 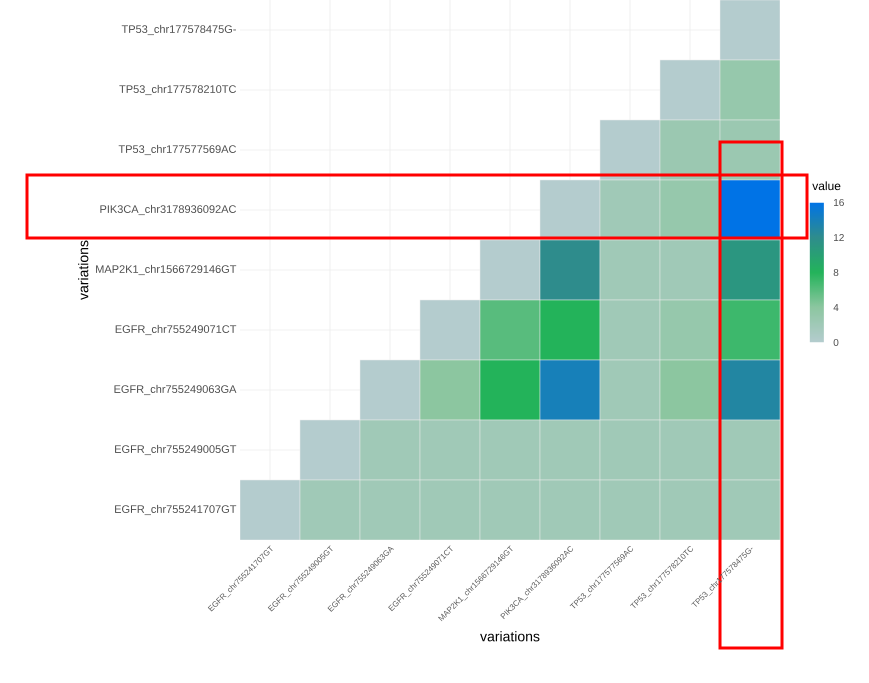 I want to click on color-bar-title: value, so click(x=826, y=185).